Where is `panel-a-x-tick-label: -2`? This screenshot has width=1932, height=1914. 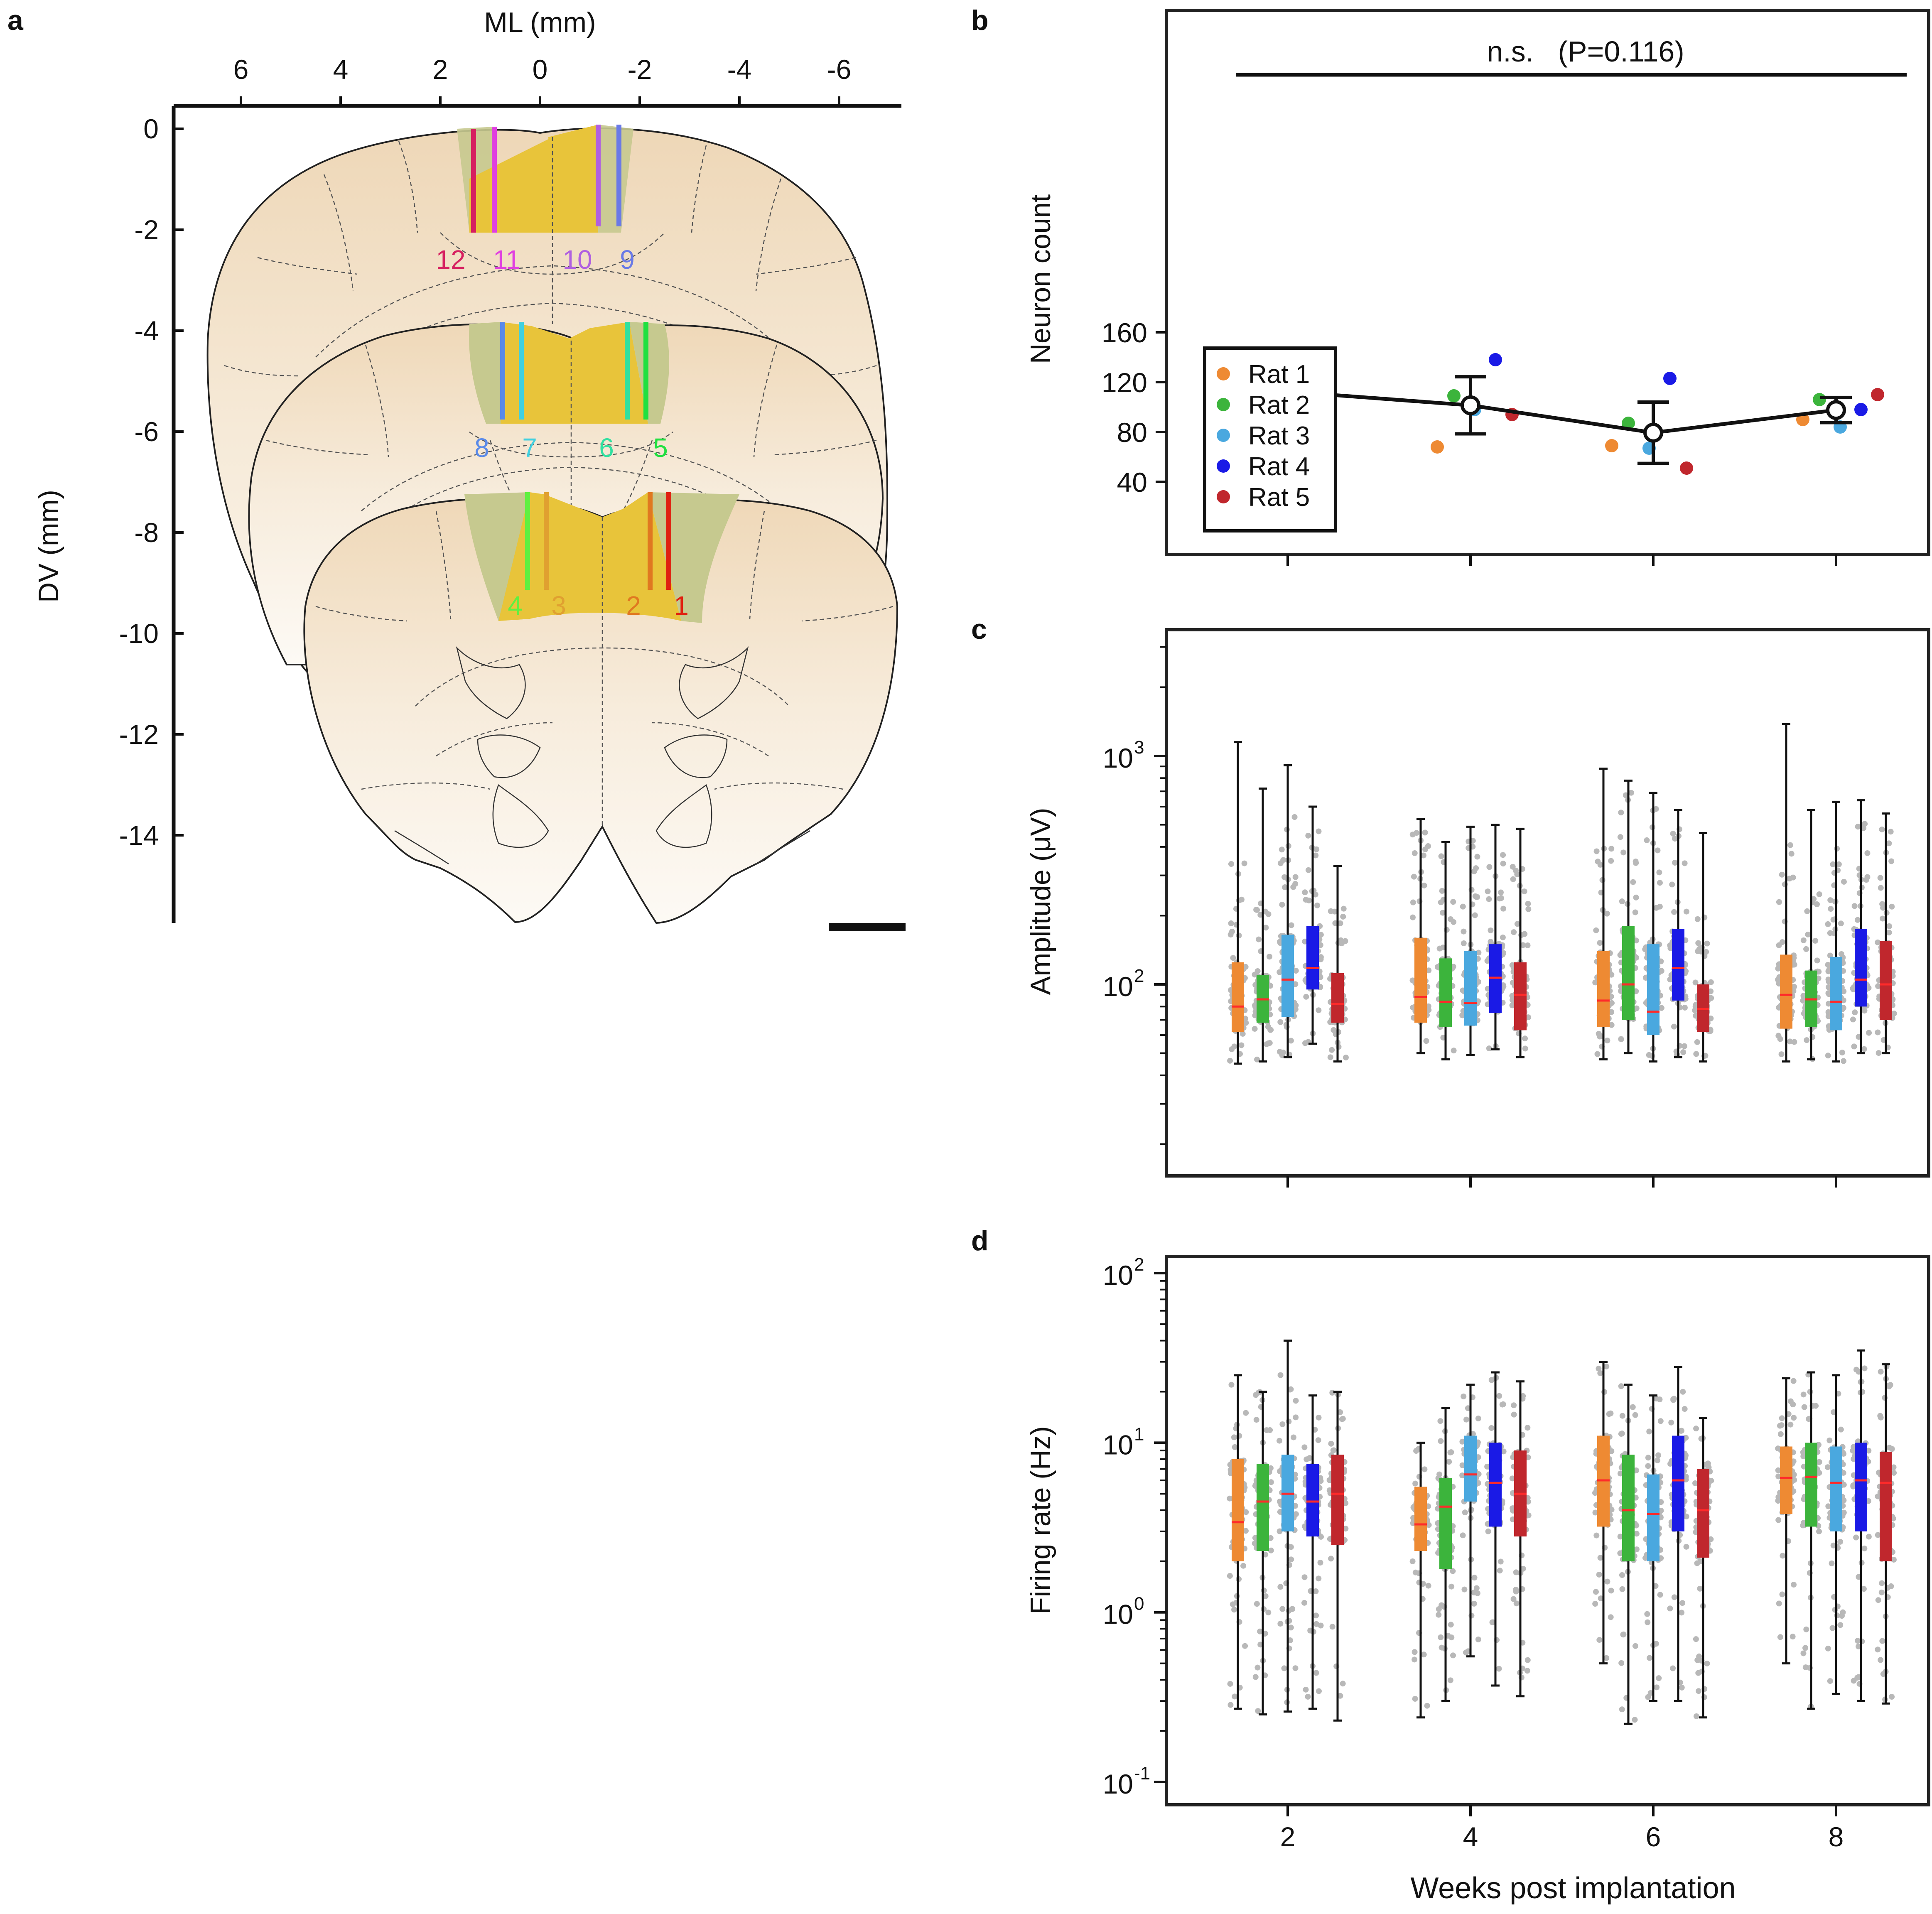 panel-a-x-tick-label: -2 is located at coordinates (640, 69).